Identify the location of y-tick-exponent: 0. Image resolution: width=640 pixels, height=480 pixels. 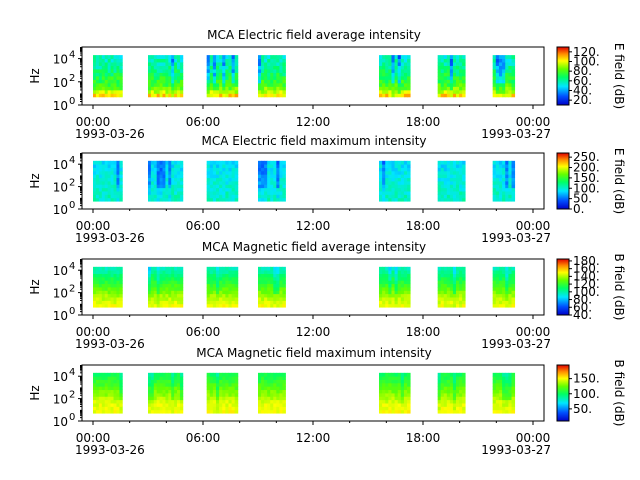
(72, 101).